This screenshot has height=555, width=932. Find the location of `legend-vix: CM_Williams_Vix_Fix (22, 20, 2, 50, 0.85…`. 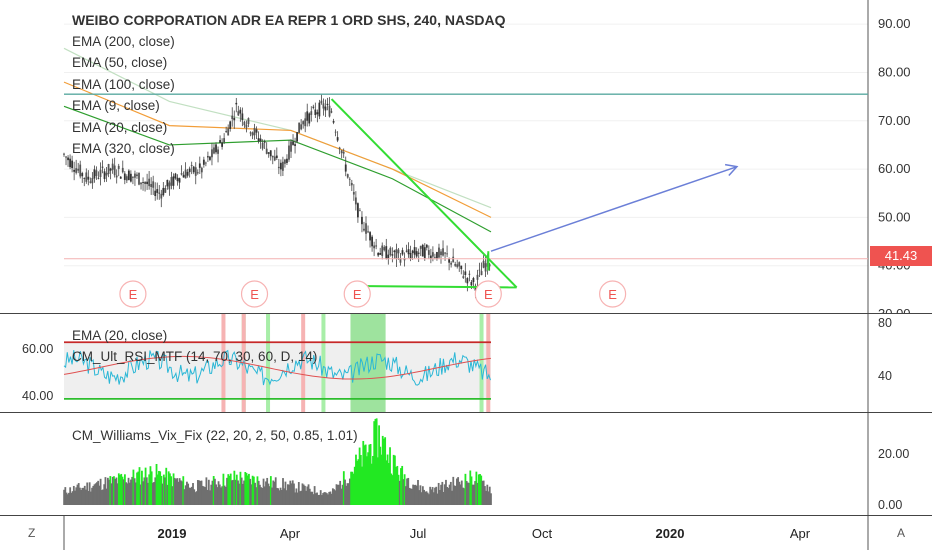

legend-vix: CM_Williams_Vix_Fix (22, 20, 2, 50, 0.85… is located at coordinates (215, 435).